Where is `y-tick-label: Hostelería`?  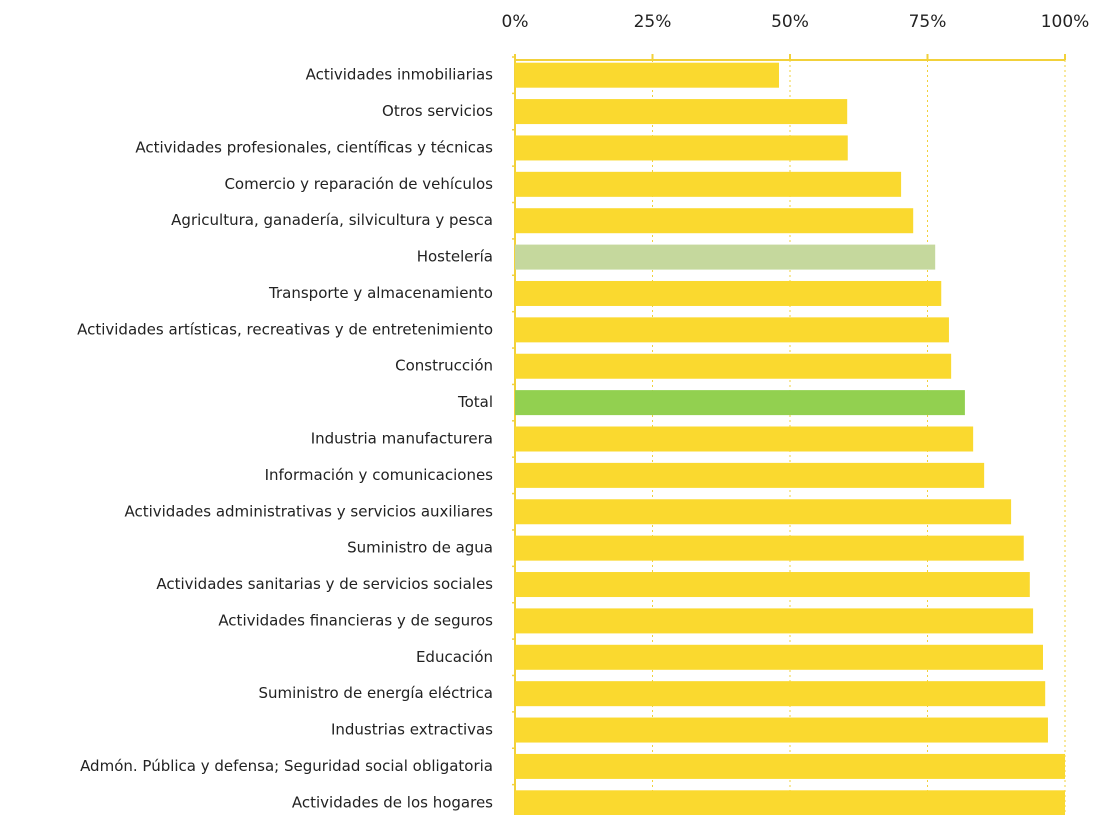
y-tick-label: Hostelería is located at coordinates (455, 257).